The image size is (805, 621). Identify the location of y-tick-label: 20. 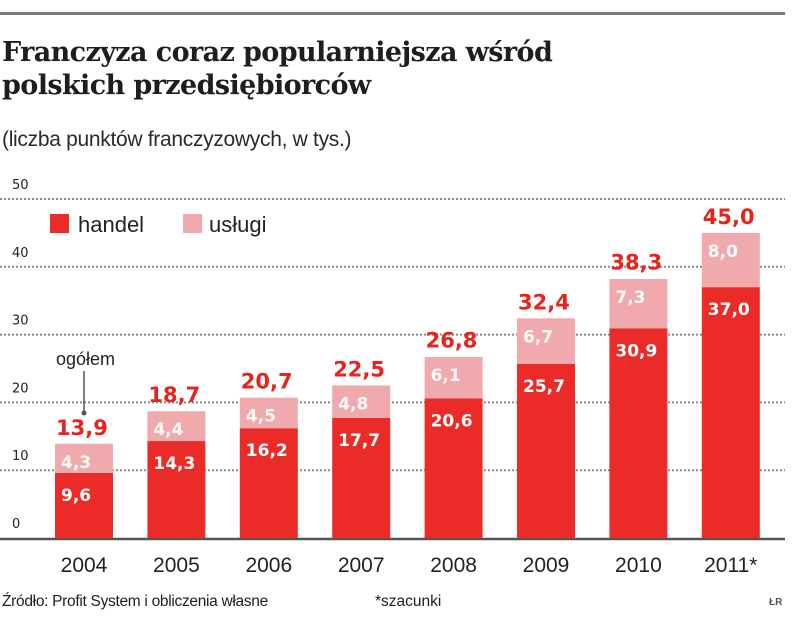
(20, 388).